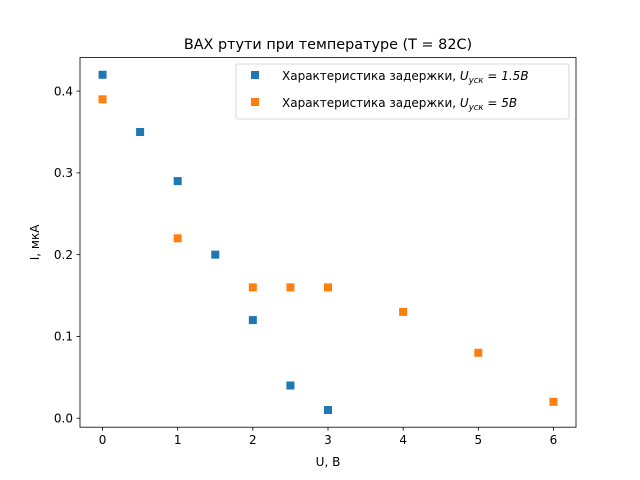 The width and height of the screenshot is (640, 480). Describe the element at coordinates (403, 440) in the screenshot. I see `x-tick-label: 4` at that location.